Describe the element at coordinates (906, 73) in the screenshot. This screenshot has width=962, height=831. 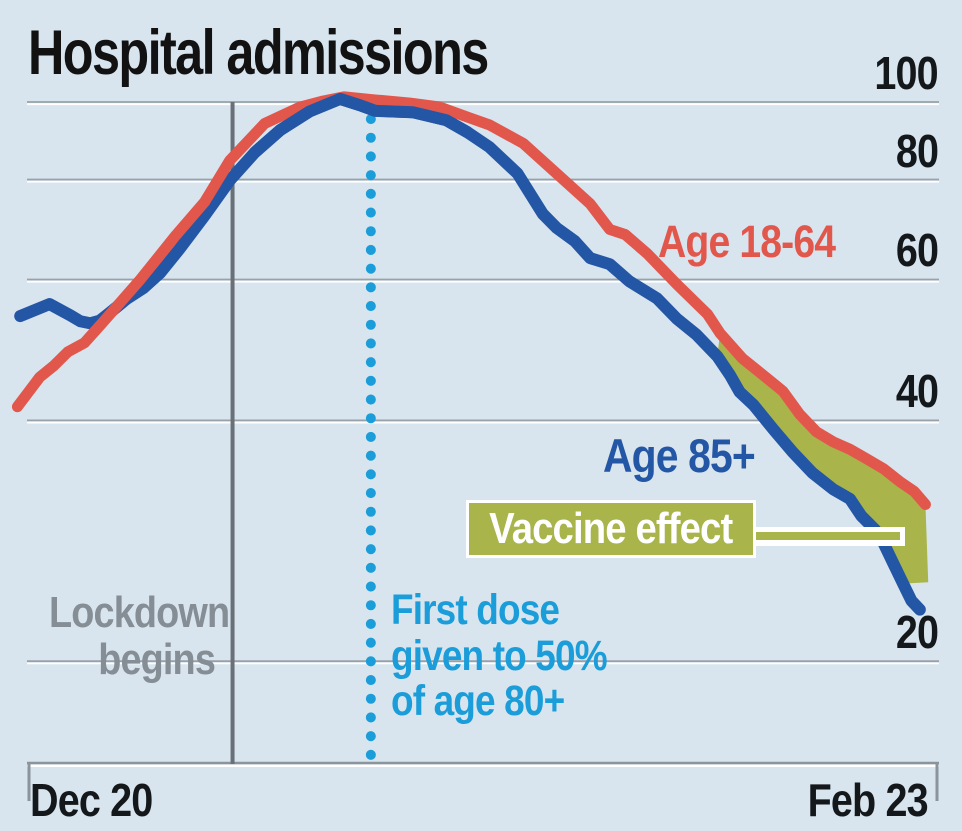
I see `y-axis-tick-label: 100` at that location.